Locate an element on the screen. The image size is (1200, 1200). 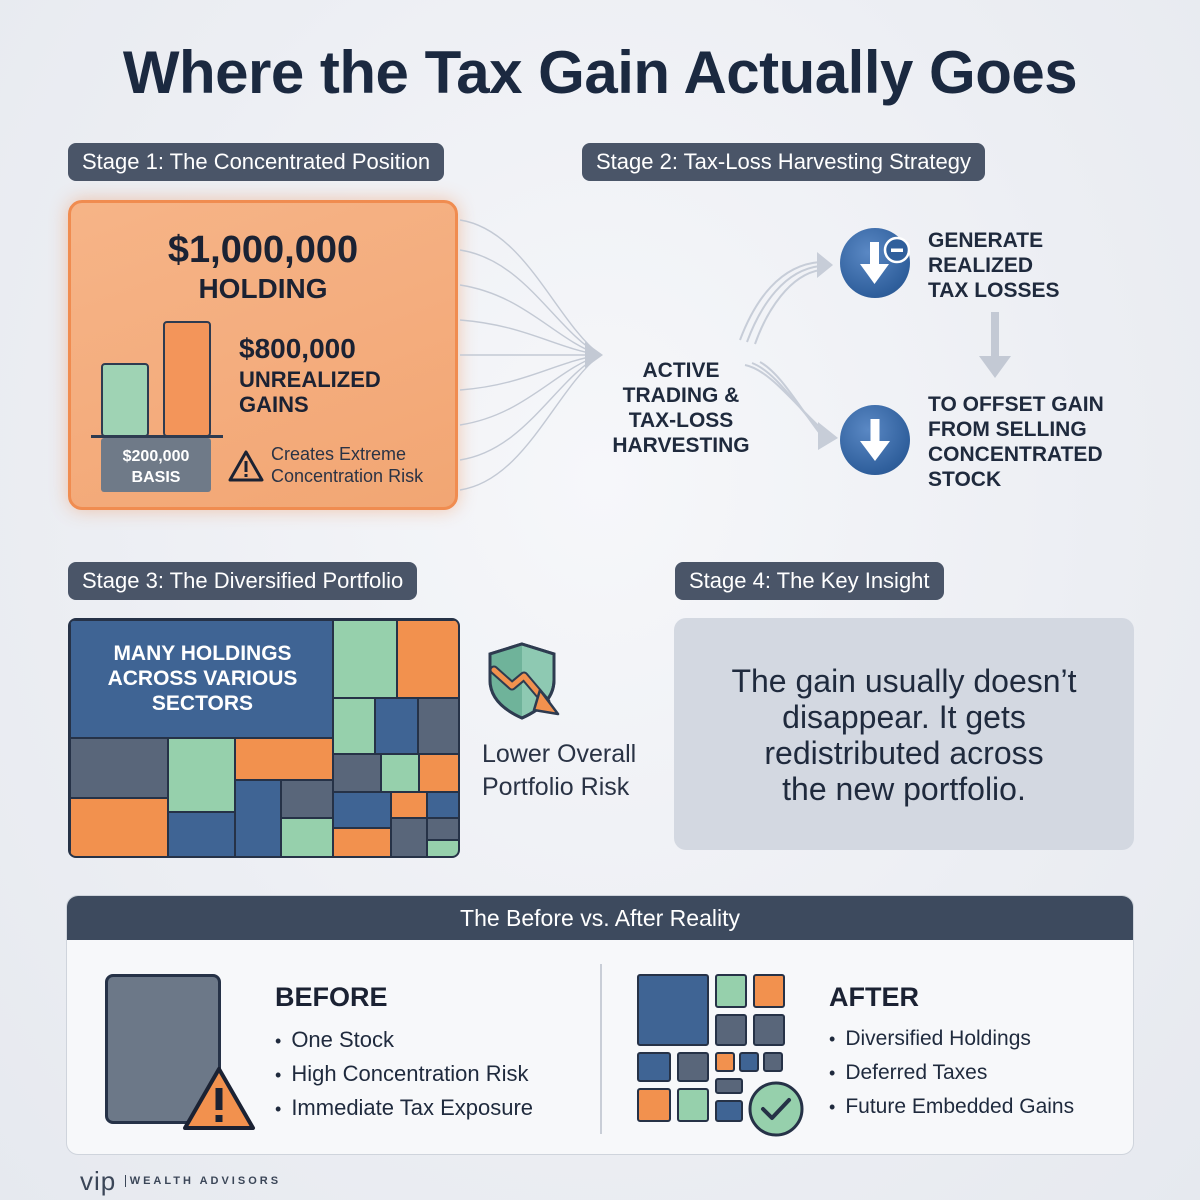
logo-mark: vip is located at coordinates (98, 1181).